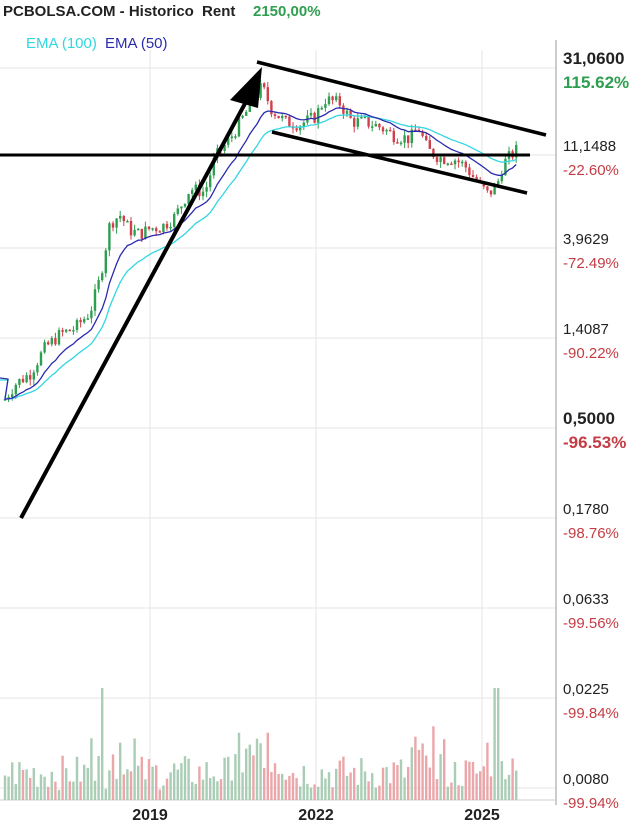 The image size is (644, 830). Describe the element at coordinates (150, 815) in the screenshot. I see `x-tick-label: 2019` at that location.